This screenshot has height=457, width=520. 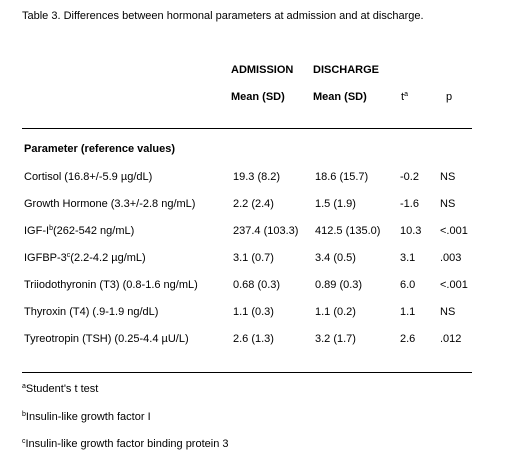 What do you see at coordinates (257, 285) in the screenshot?
I see `admission-cell: 0.68 (0.3)` at bounding box center [257, 285].